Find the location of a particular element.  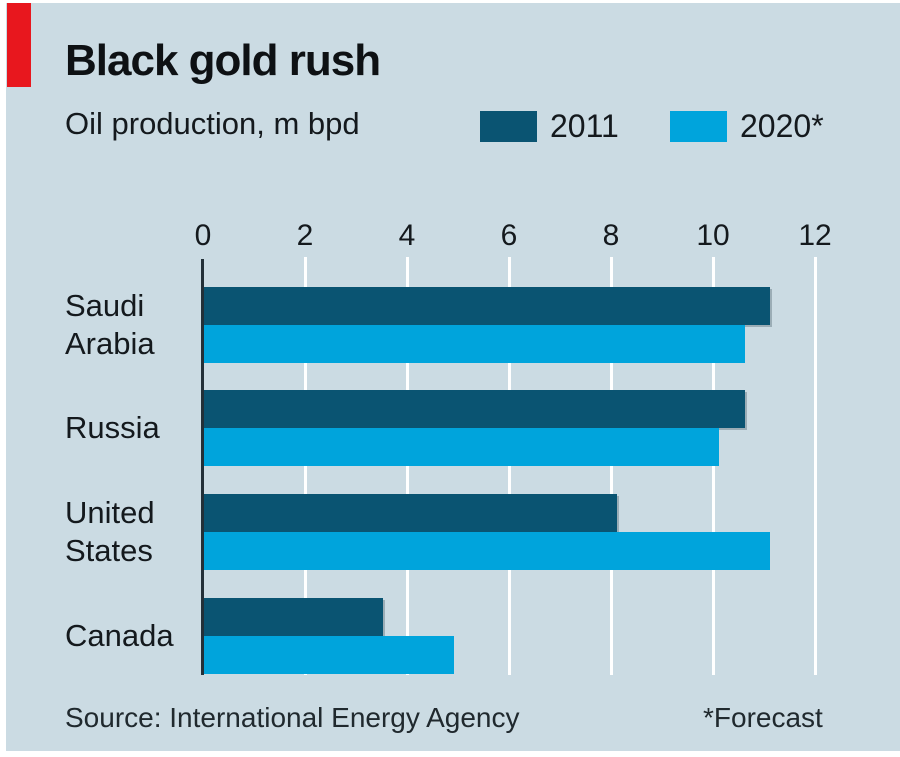

category-label-canada: Canada is located at coordinates (119, 635).